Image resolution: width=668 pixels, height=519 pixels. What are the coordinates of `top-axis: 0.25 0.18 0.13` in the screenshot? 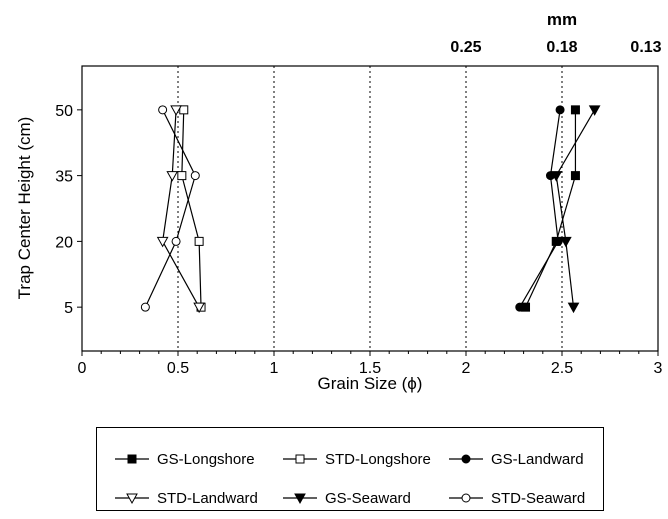 It's located at (555, 47).